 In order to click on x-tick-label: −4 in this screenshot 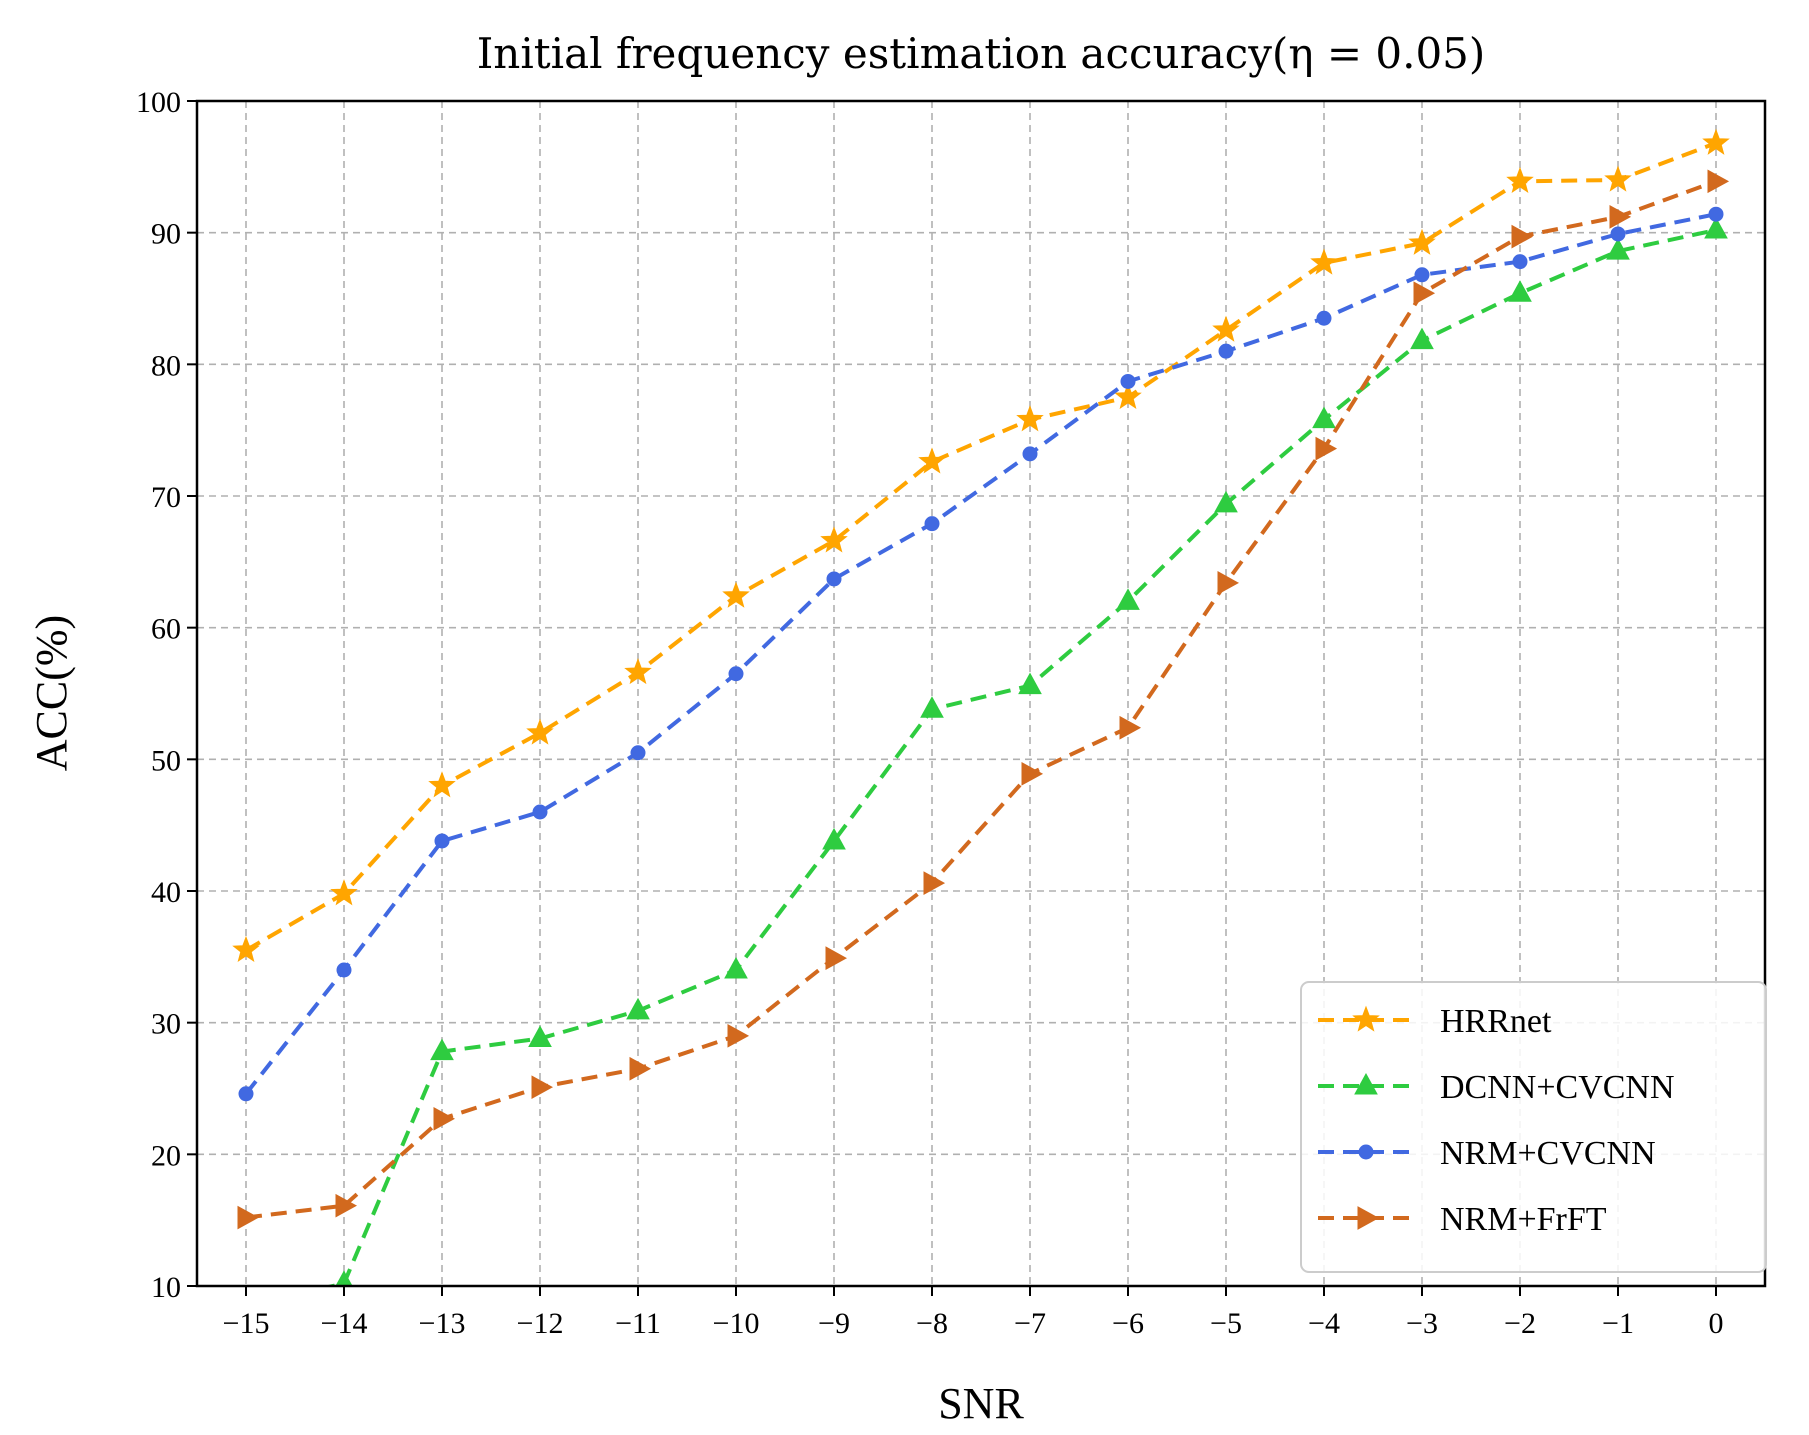, I will do `click(1324, 1323)`.